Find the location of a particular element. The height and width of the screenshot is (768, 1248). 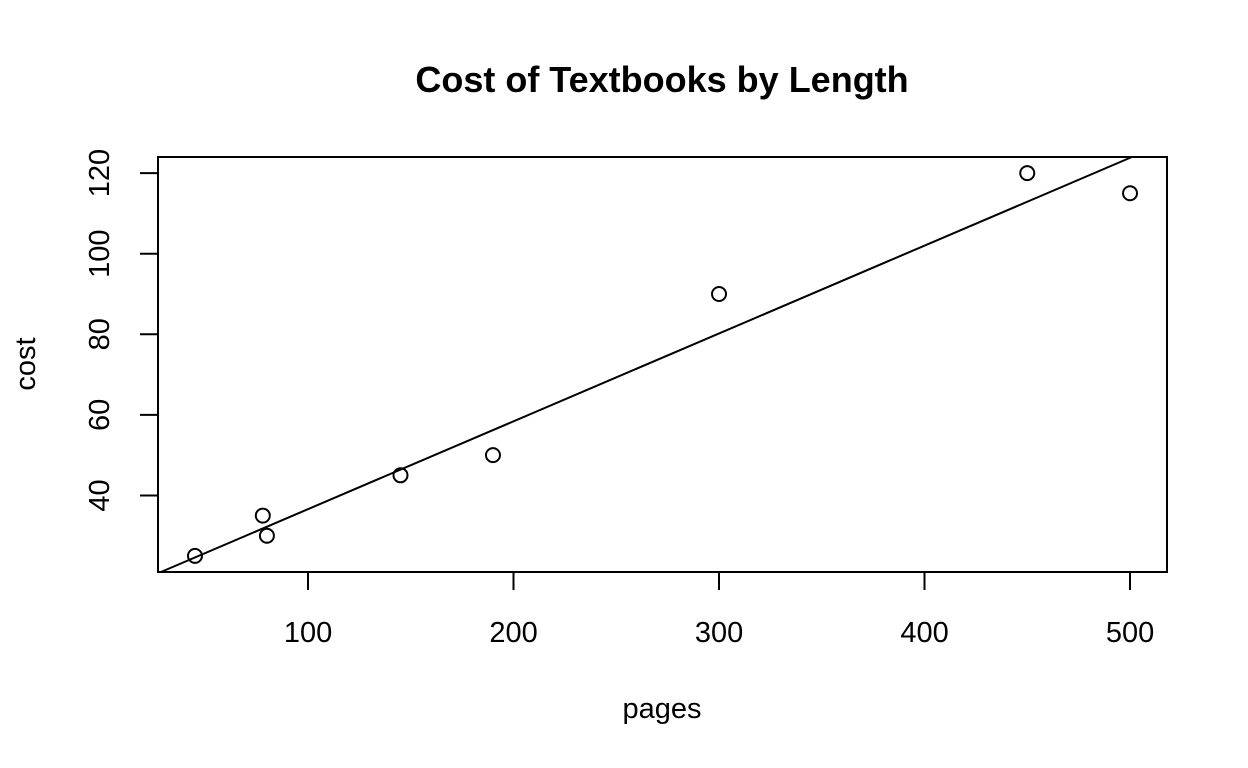

y-tick-label: 100 is located at coordinates (100, 254).